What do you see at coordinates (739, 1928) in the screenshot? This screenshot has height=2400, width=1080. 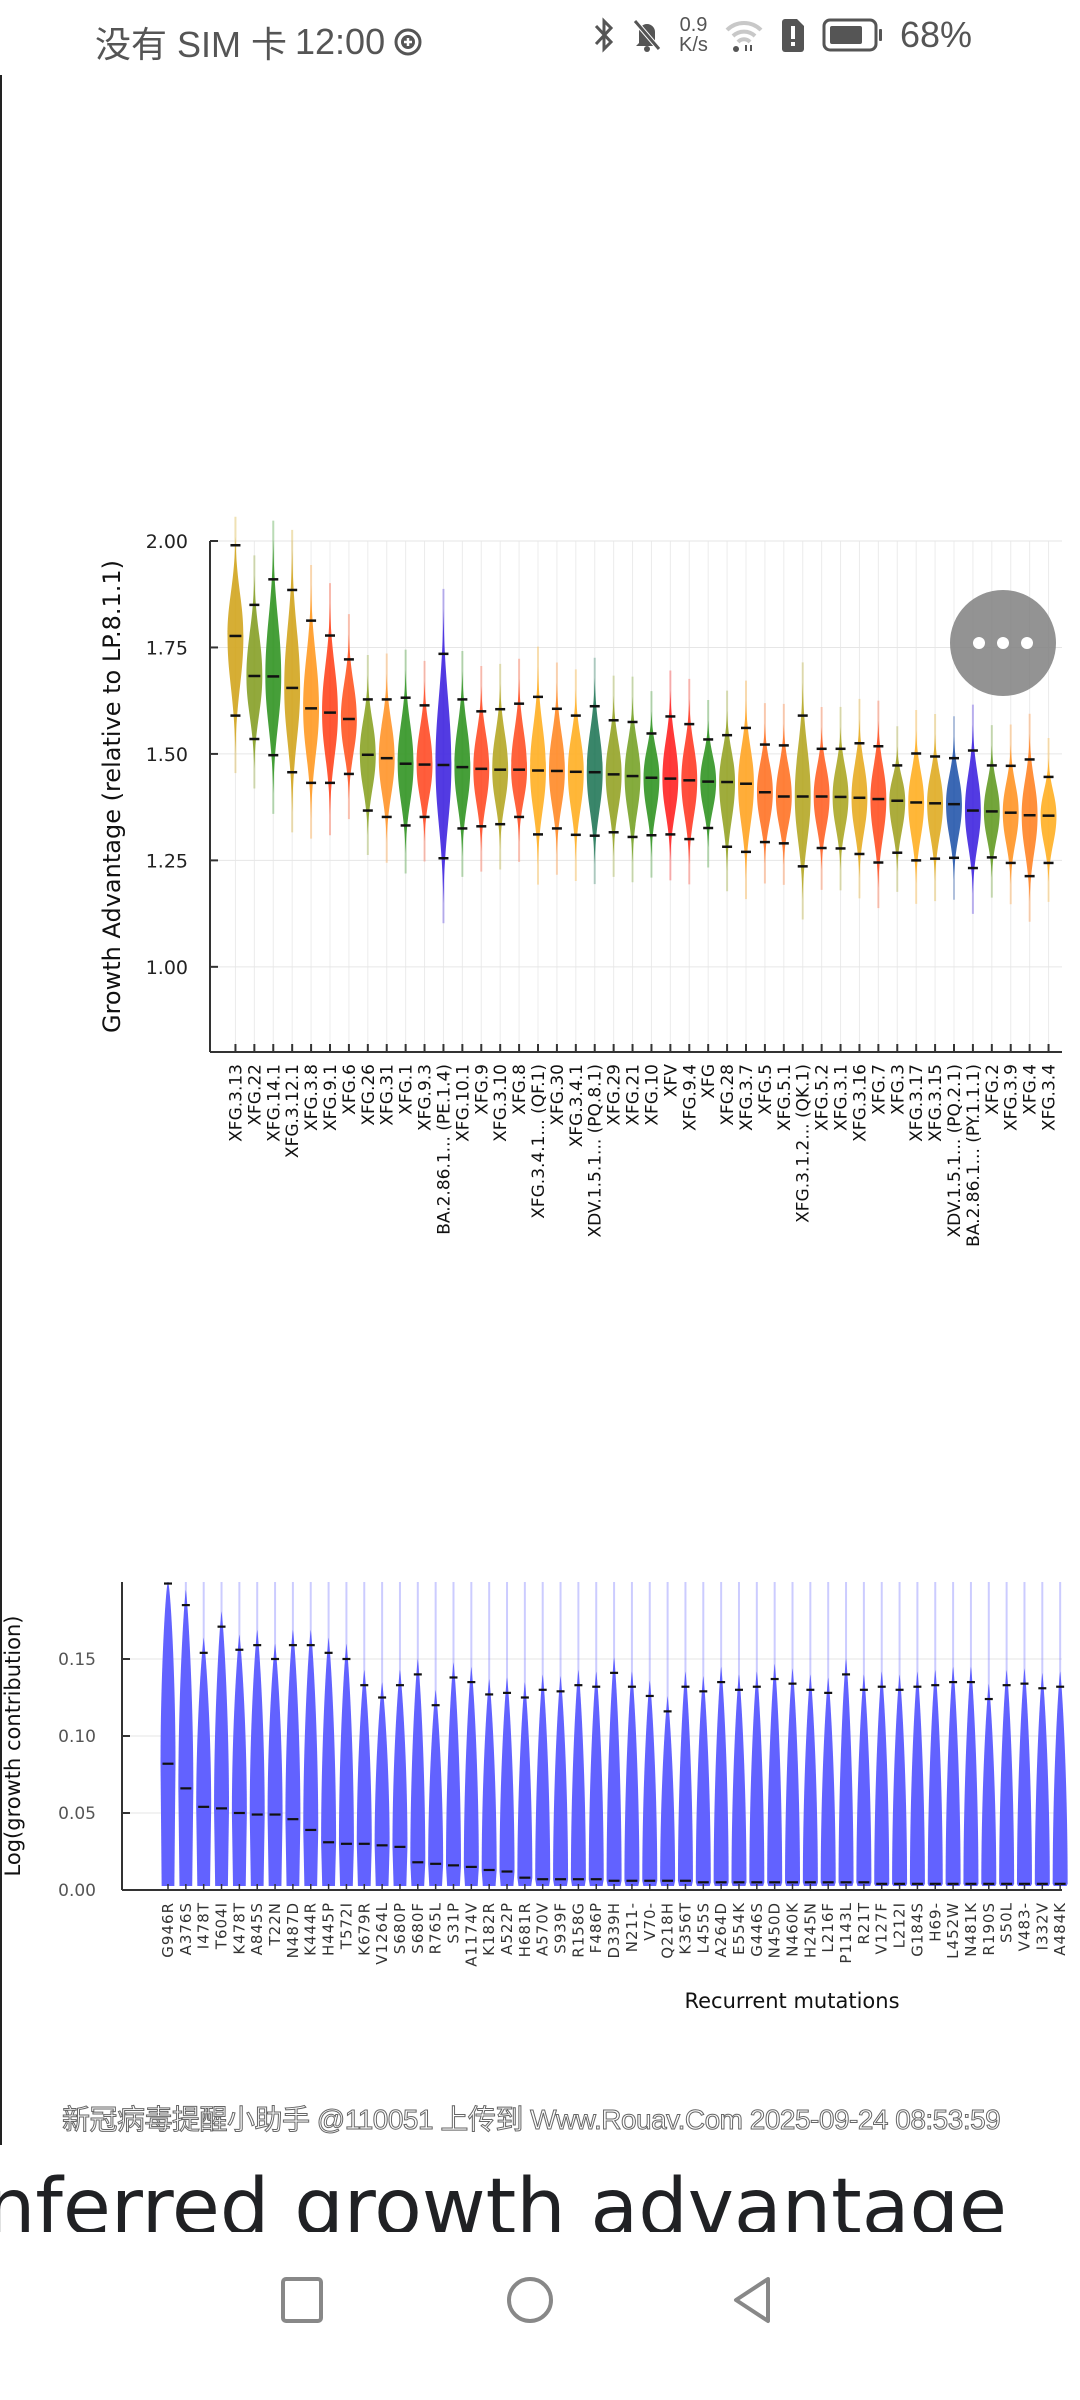 I see `x-tick-label: E554K` at bounding box center [739, 1928].